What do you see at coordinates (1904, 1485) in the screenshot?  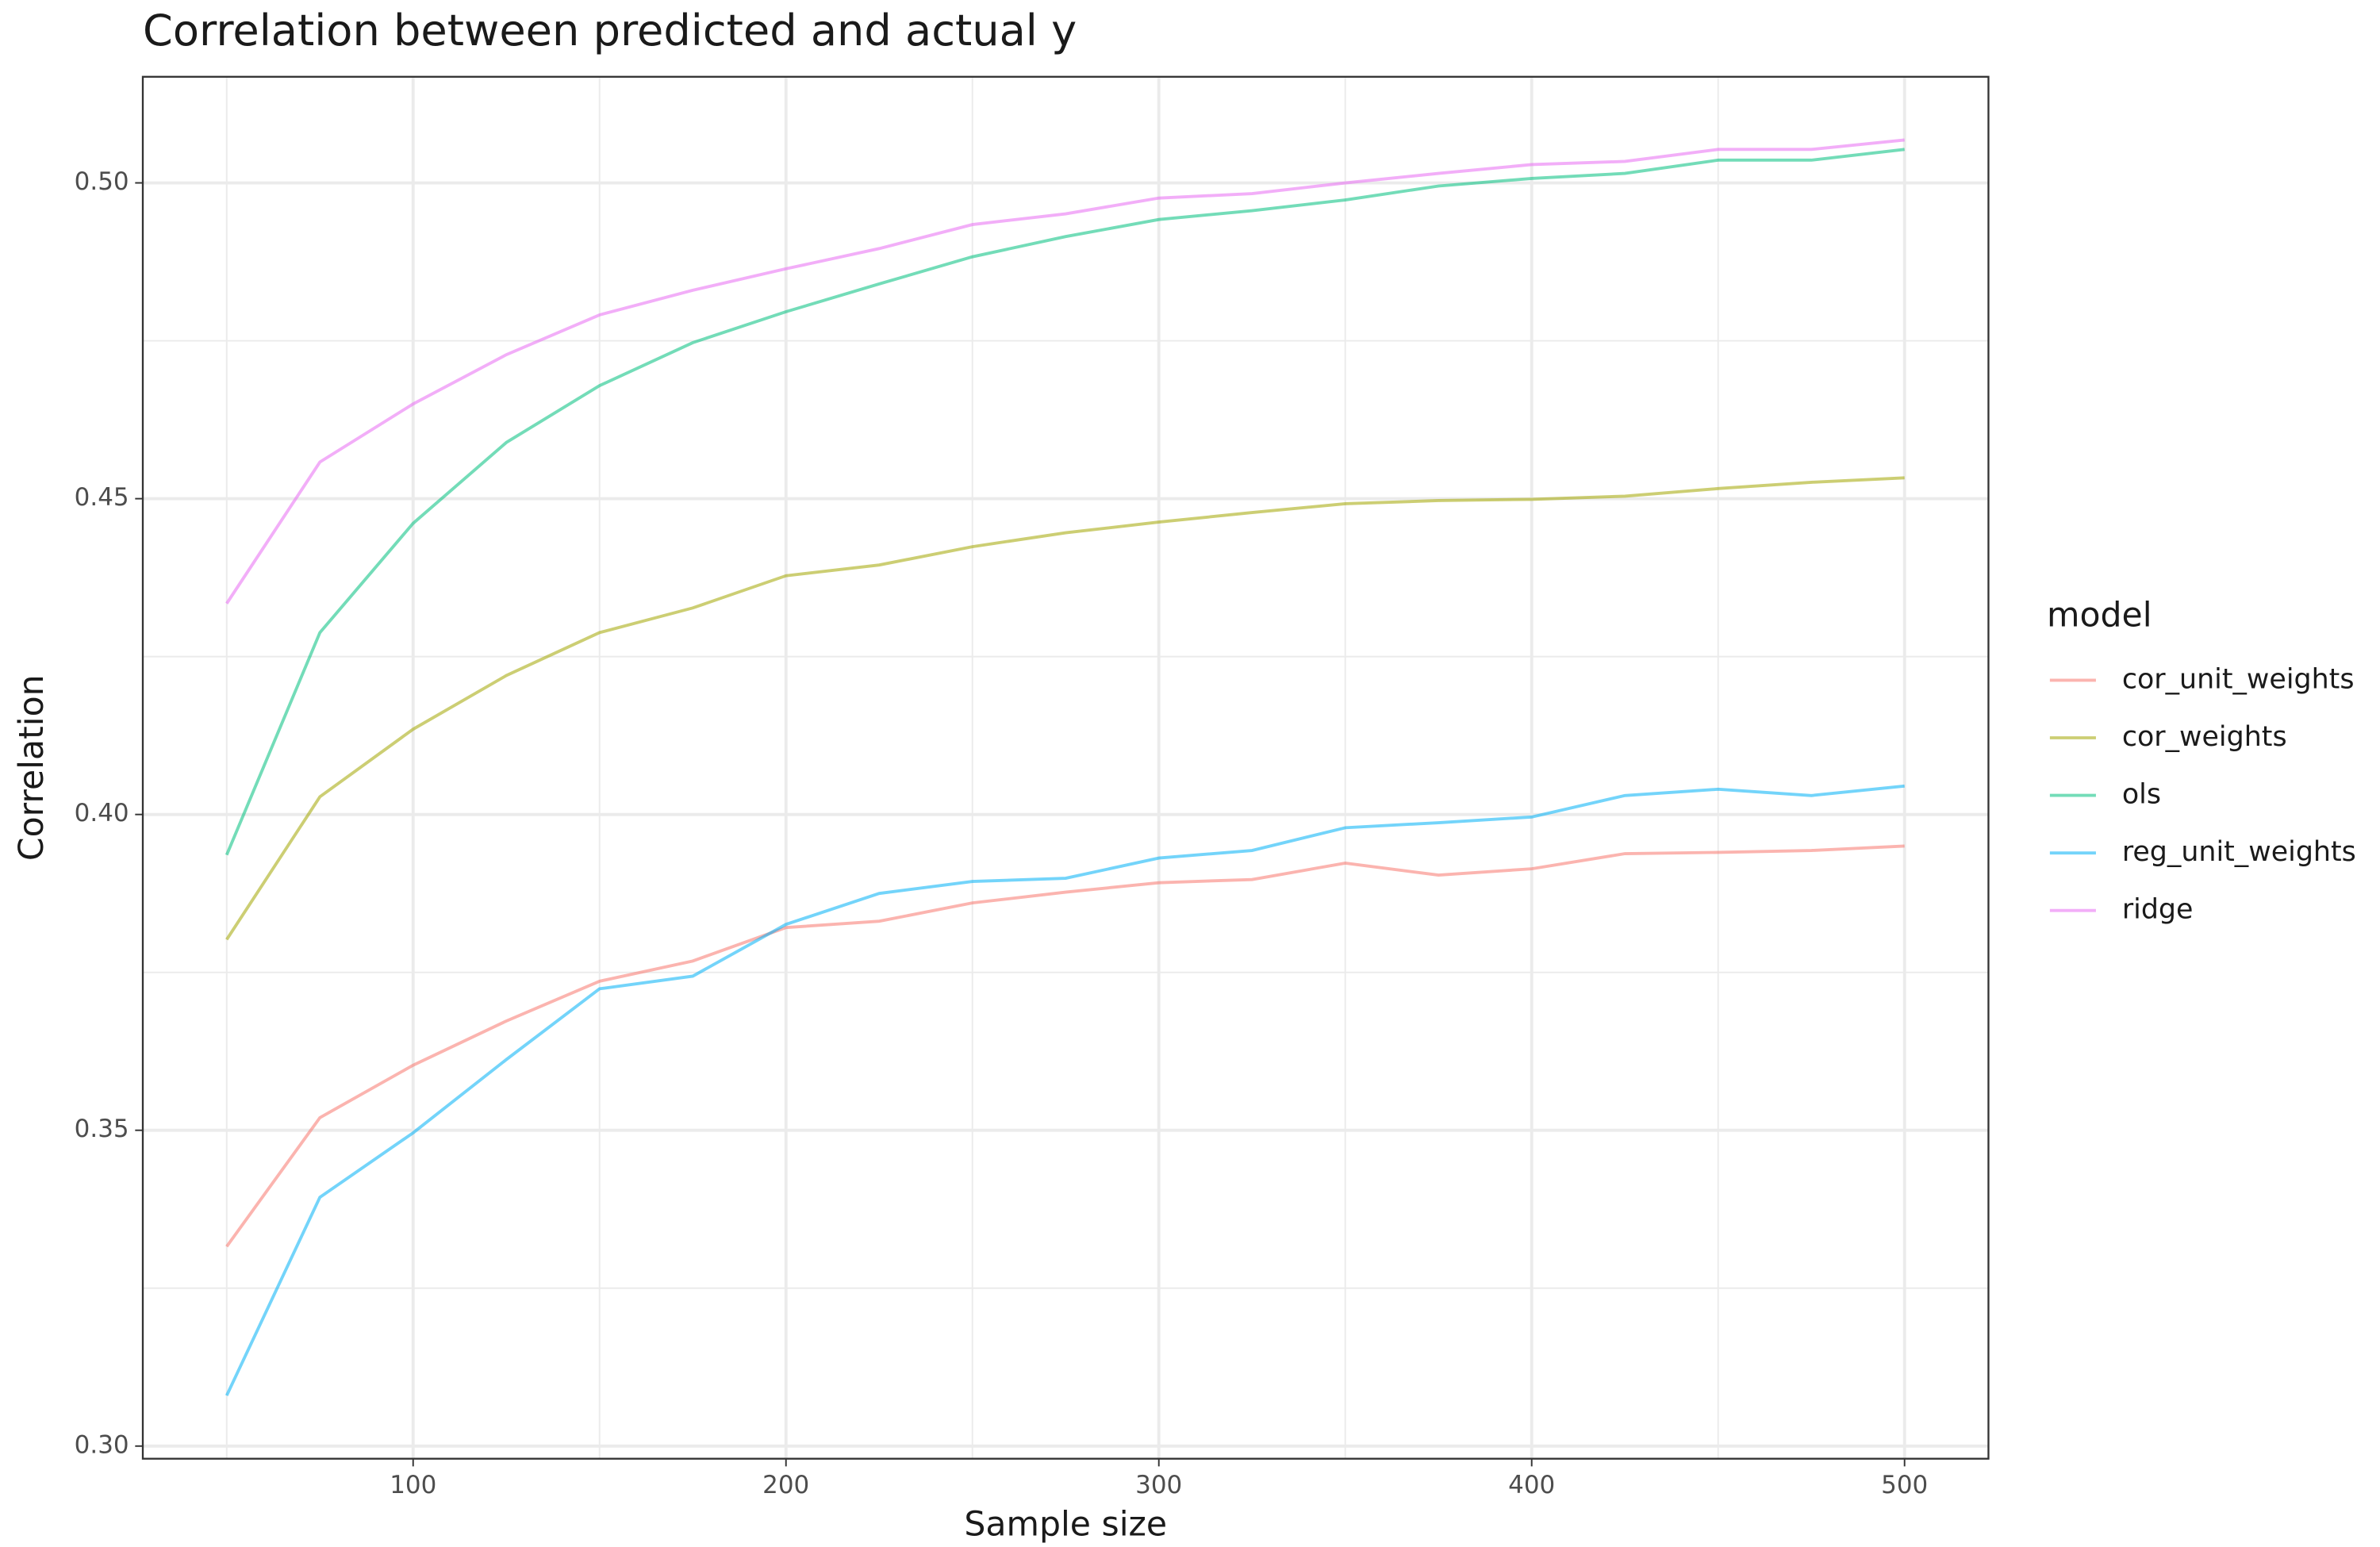 I see `x-tick-label: 500` at bounding box center [1904, 1485].